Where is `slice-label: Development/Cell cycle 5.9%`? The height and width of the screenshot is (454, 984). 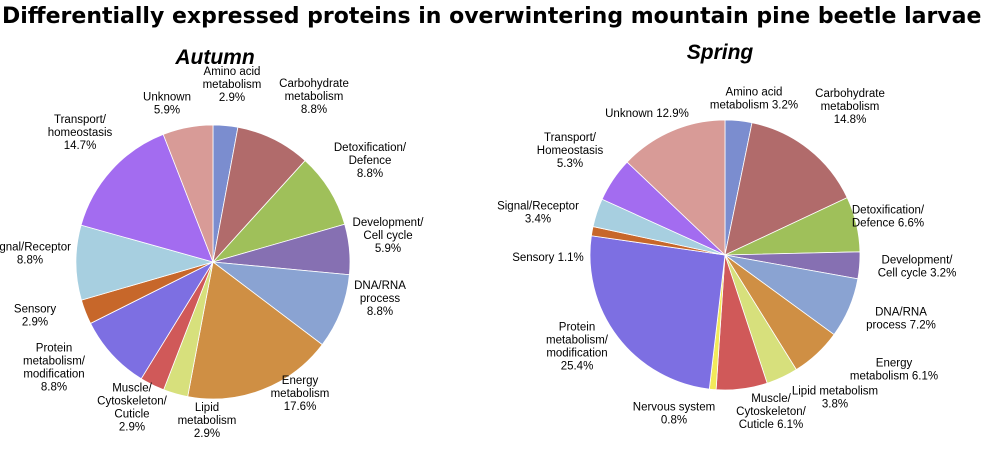 slice-label: Development/Cell cycle 5.9% is located at coordinates (389, 236).